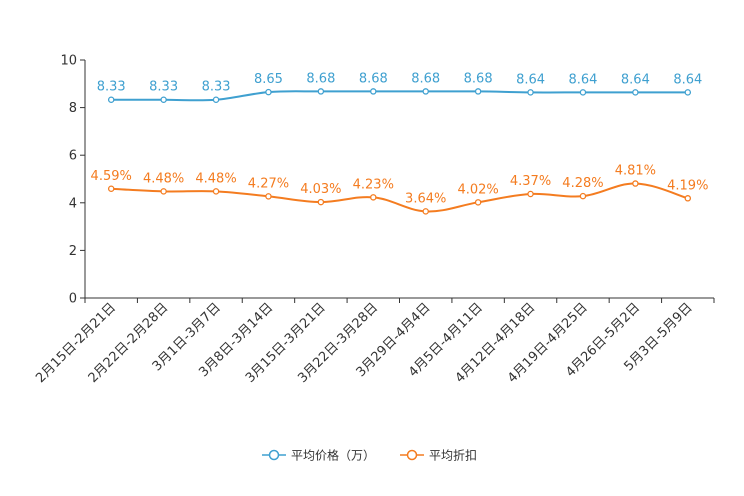  I want to click on y-tick-label: 4, so click(73, 203).